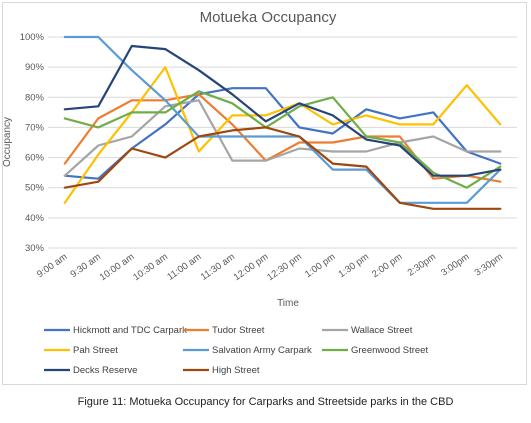 The image size is (531, 423). Describe the element at coordinates (218, 266) in the screenshot. I see `x-tick-label: 11:30 am` at that location.